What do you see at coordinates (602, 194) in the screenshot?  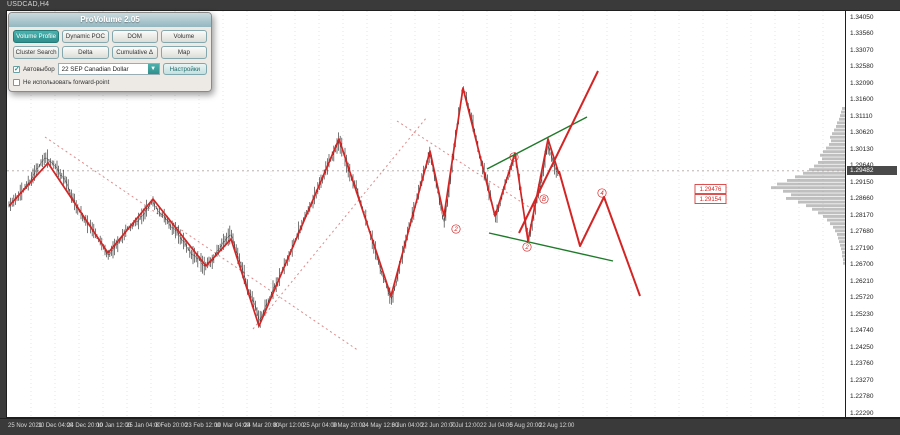 I see `svg-text: 4` at bounding box center [602, 194].